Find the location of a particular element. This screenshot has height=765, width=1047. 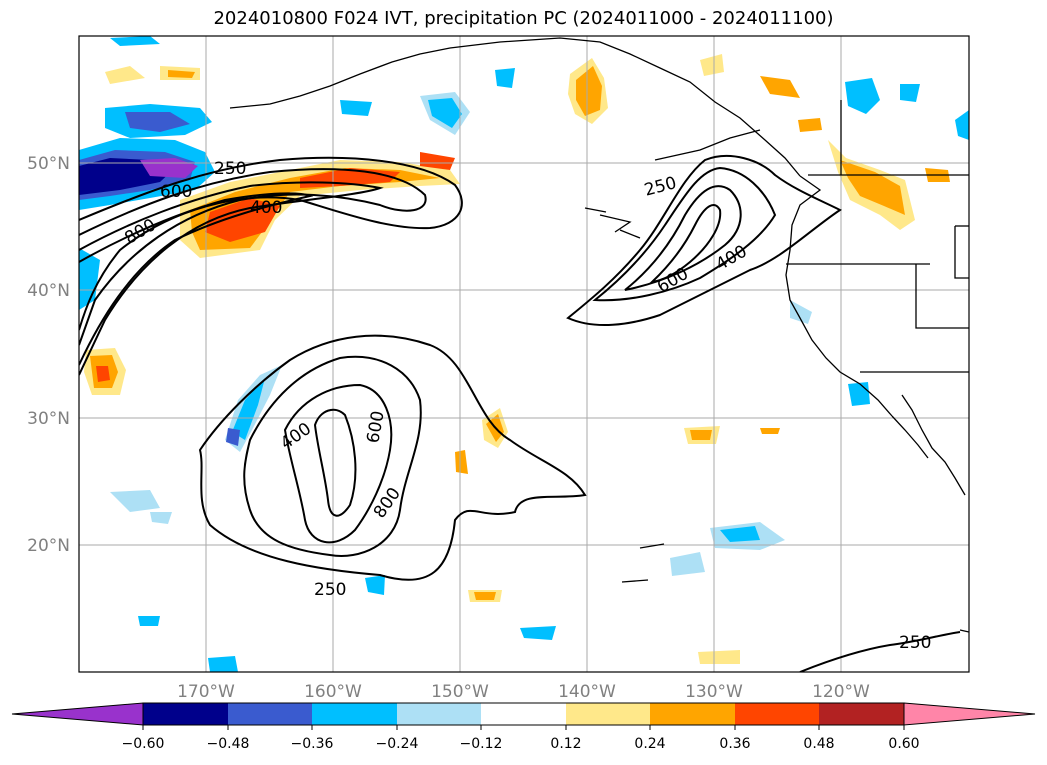

colorbar-tick-label: 0.12 is located at coordinates (565, 744).